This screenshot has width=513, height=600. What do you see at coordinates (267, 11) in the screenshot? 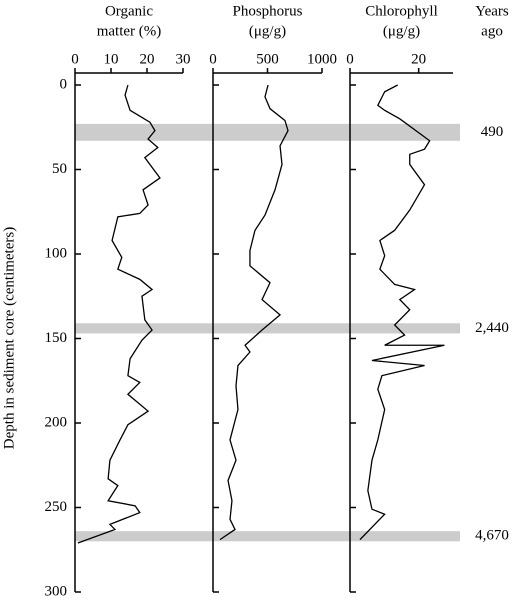
I see `panel-title: Phosphorus` at bounding box center [267, 11].